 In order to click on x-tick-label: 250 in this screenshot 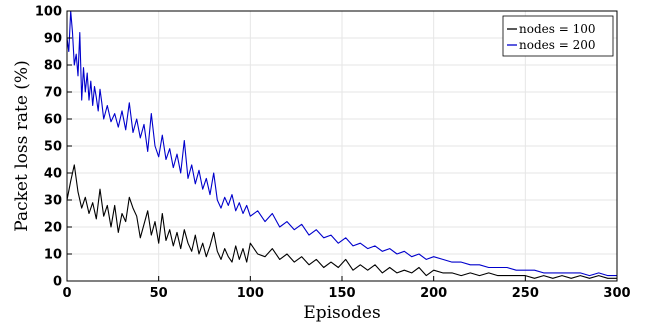, I will do `click(525, 293)`.